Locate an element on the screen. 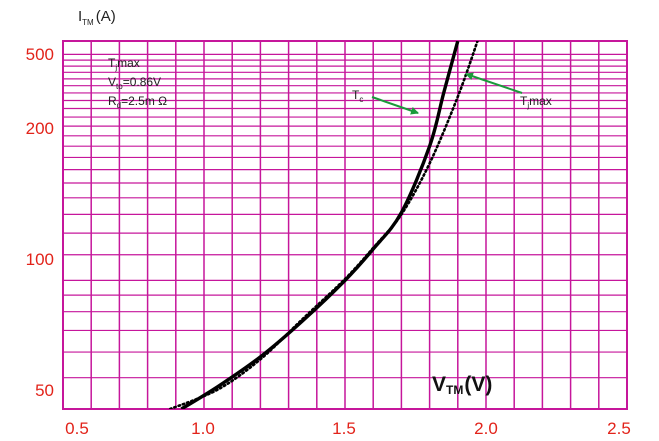 The height and width of the screenshot is (441, 659). x-tick-label-0-5: 0.5 is located at coordinates (77, 428).